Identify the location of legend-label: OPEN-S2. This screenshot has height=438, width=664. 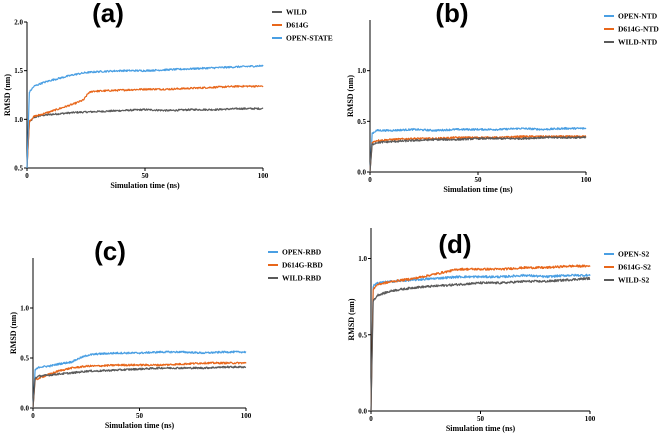
(634, 254).